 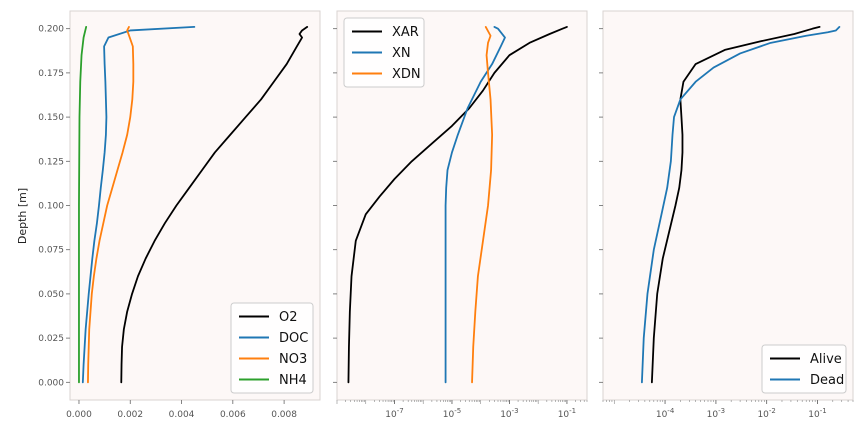 I want to click on series-line-doc, so click(x=138, y=205).